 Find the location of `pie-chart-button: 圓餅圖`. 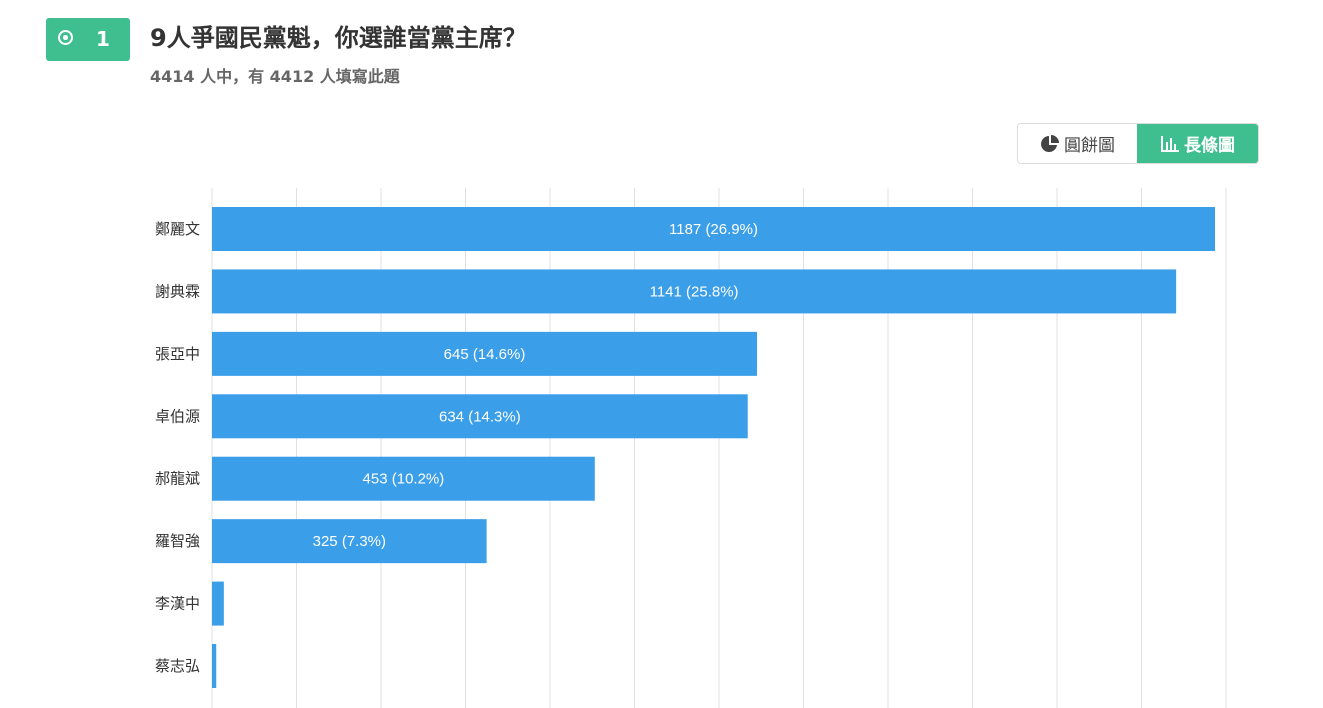

pie-chart-button: 圓餅圖 is located at coordinates (1078, 143).